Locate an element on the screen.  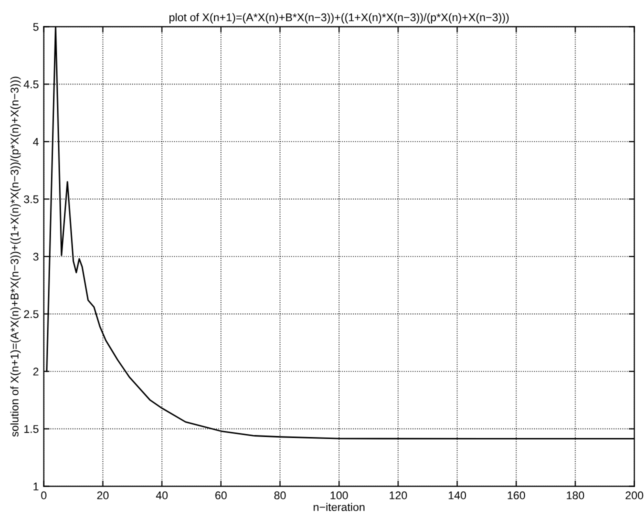
chart-title: plot of X(n+1)=(A*X(n)+B*X(n−3))+((1+X(n)*X(n−3))/(p*X(n)+X(n−3))) is located at coordinates (339, 18).